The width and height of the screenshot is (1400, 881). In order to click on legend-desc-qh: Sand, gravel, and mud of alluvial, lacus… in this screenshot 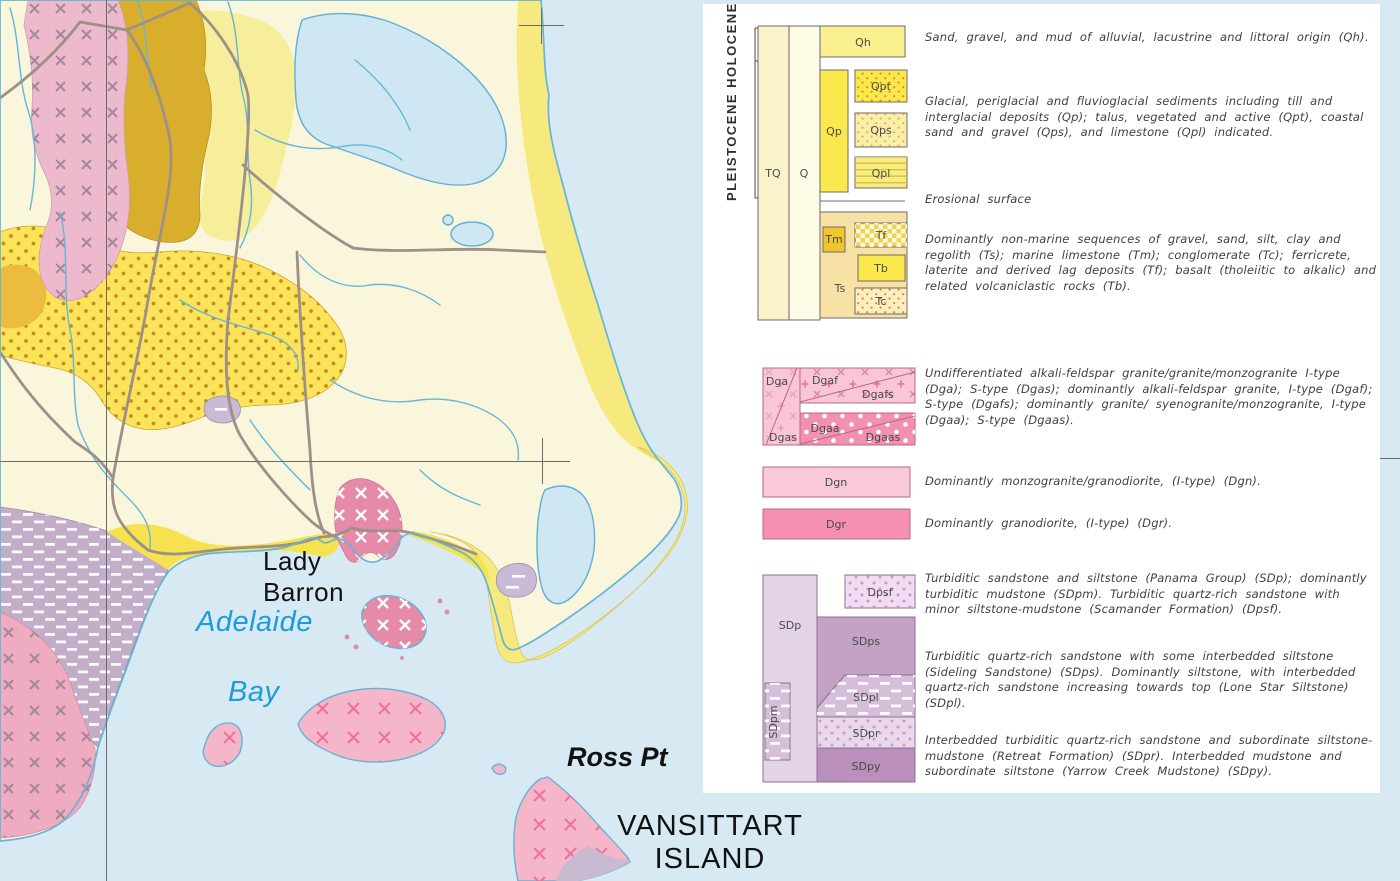, I will do `click(1147, 37)`.